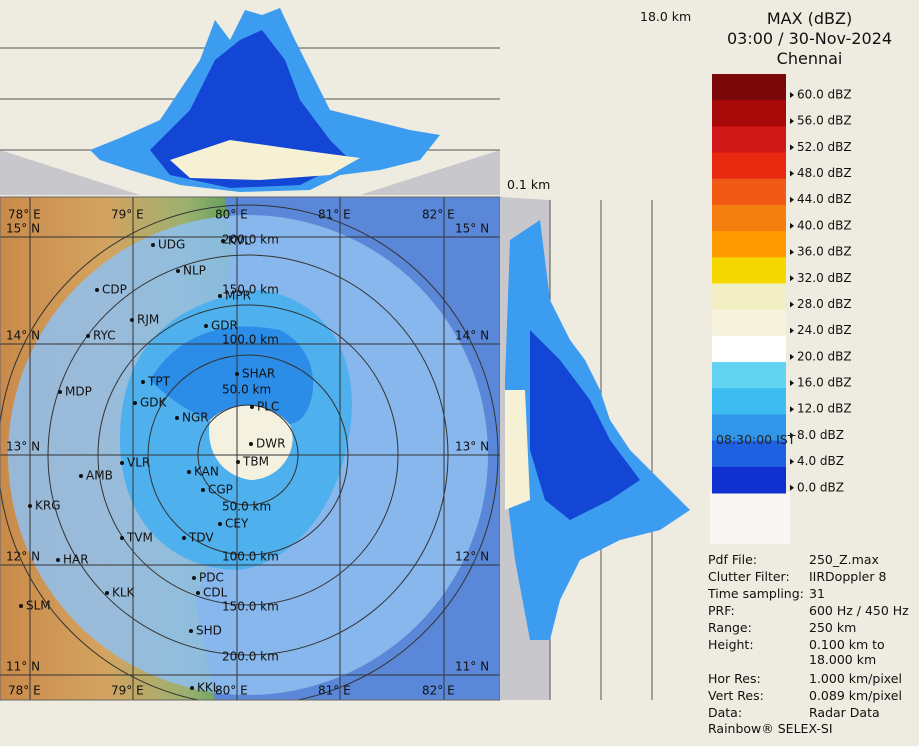 Image resolution: width=919 pixels, height=746 pixels. I want to click on legend-label: 28.0 dBZ, so click(824, 304).